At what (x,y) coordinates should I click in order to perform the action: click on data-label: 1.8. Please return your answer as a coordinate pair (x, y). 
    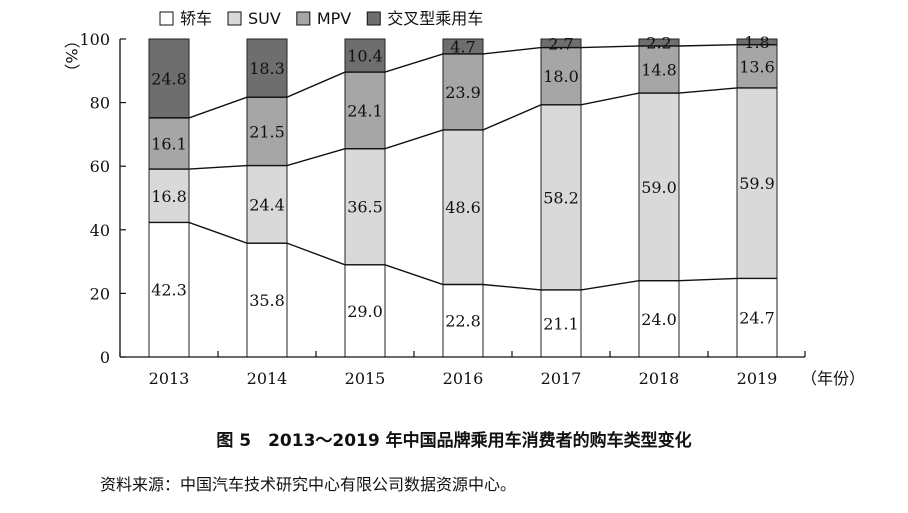
    Looking at the image, I should click on (756, 42).